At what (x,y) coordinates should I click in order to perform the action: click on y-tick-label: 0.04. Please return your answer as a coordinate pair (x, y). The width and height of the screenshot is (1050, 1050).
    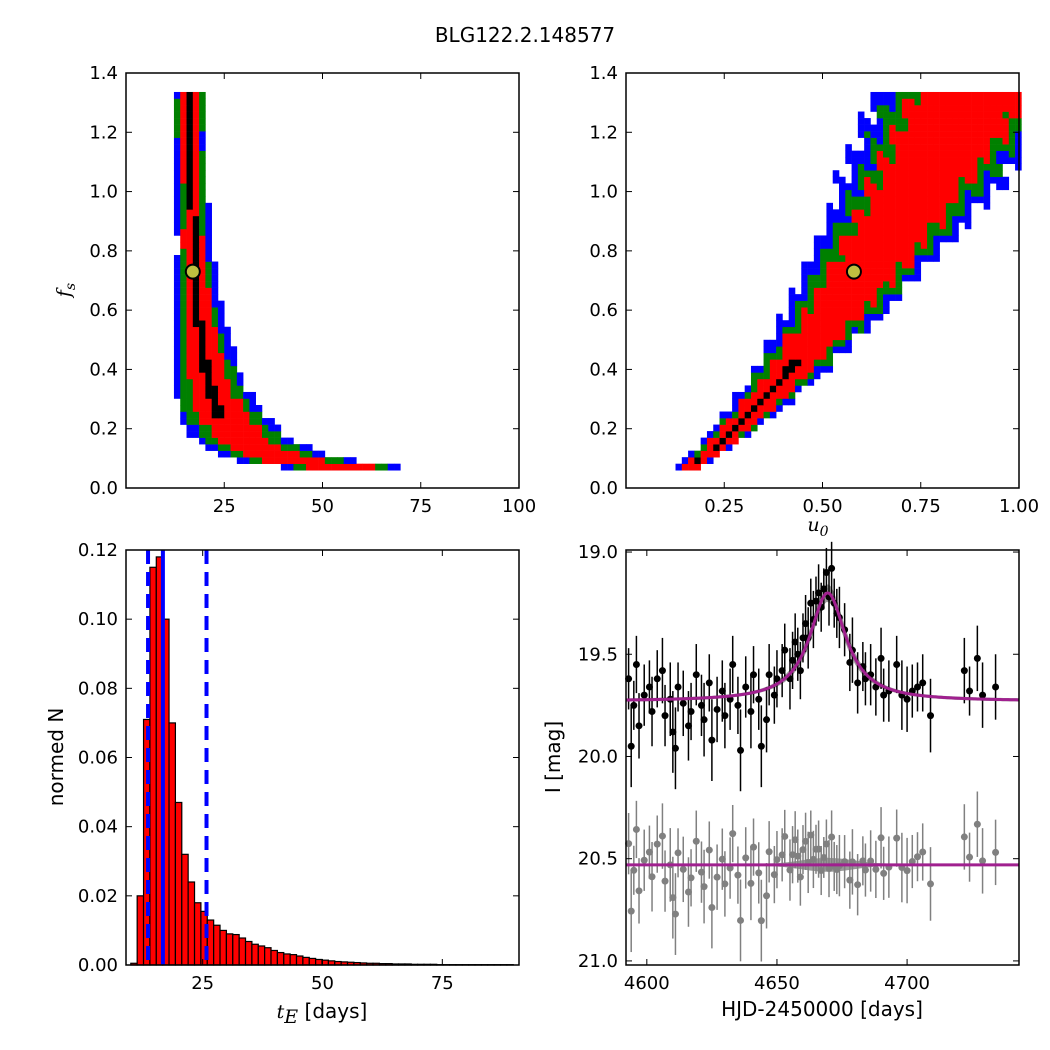
    Looking at the image, I should click on (98, 827).